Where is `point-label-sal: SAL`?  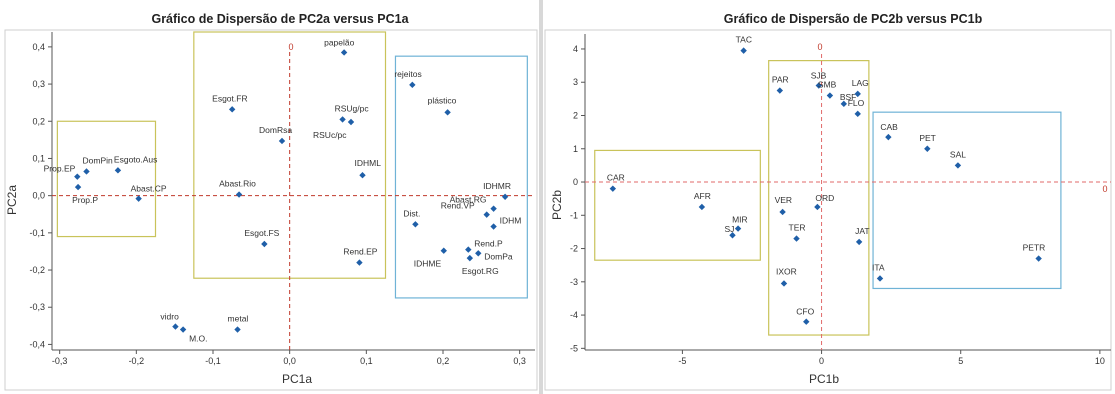 point-label-sal: SAL is located at coordinates (958, 154).